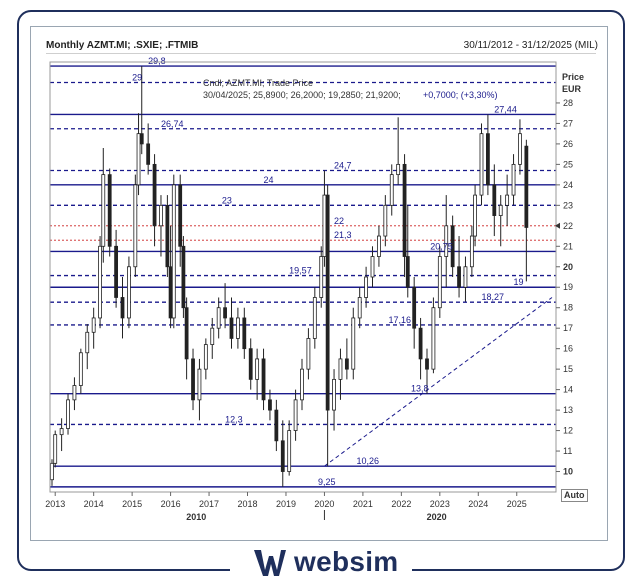 This screenshot has width=642, height=583. I want to click on x-tick-label: 2014, so click(94, 504).